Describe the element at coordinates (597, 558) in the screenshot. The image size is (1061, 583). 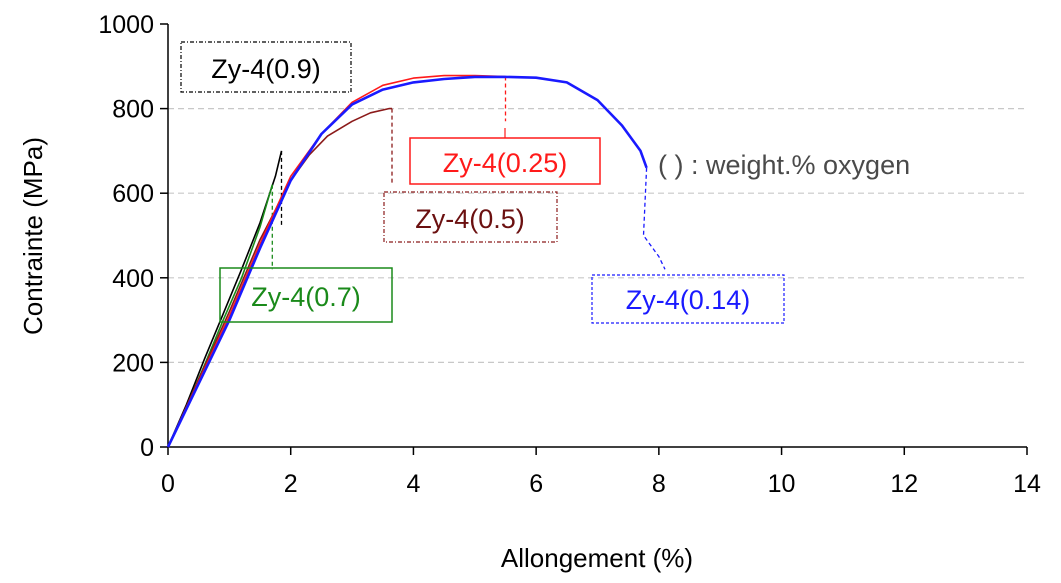
I see `x-axis-title: Allongement (%)` at that location.